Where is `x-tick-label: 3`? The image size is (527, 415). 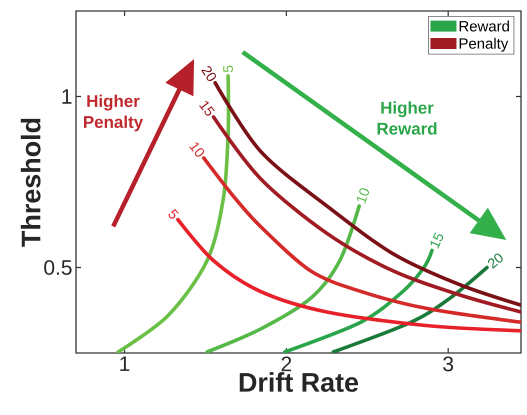
x-tick-label: 3 is located at coordinates (448, 364).